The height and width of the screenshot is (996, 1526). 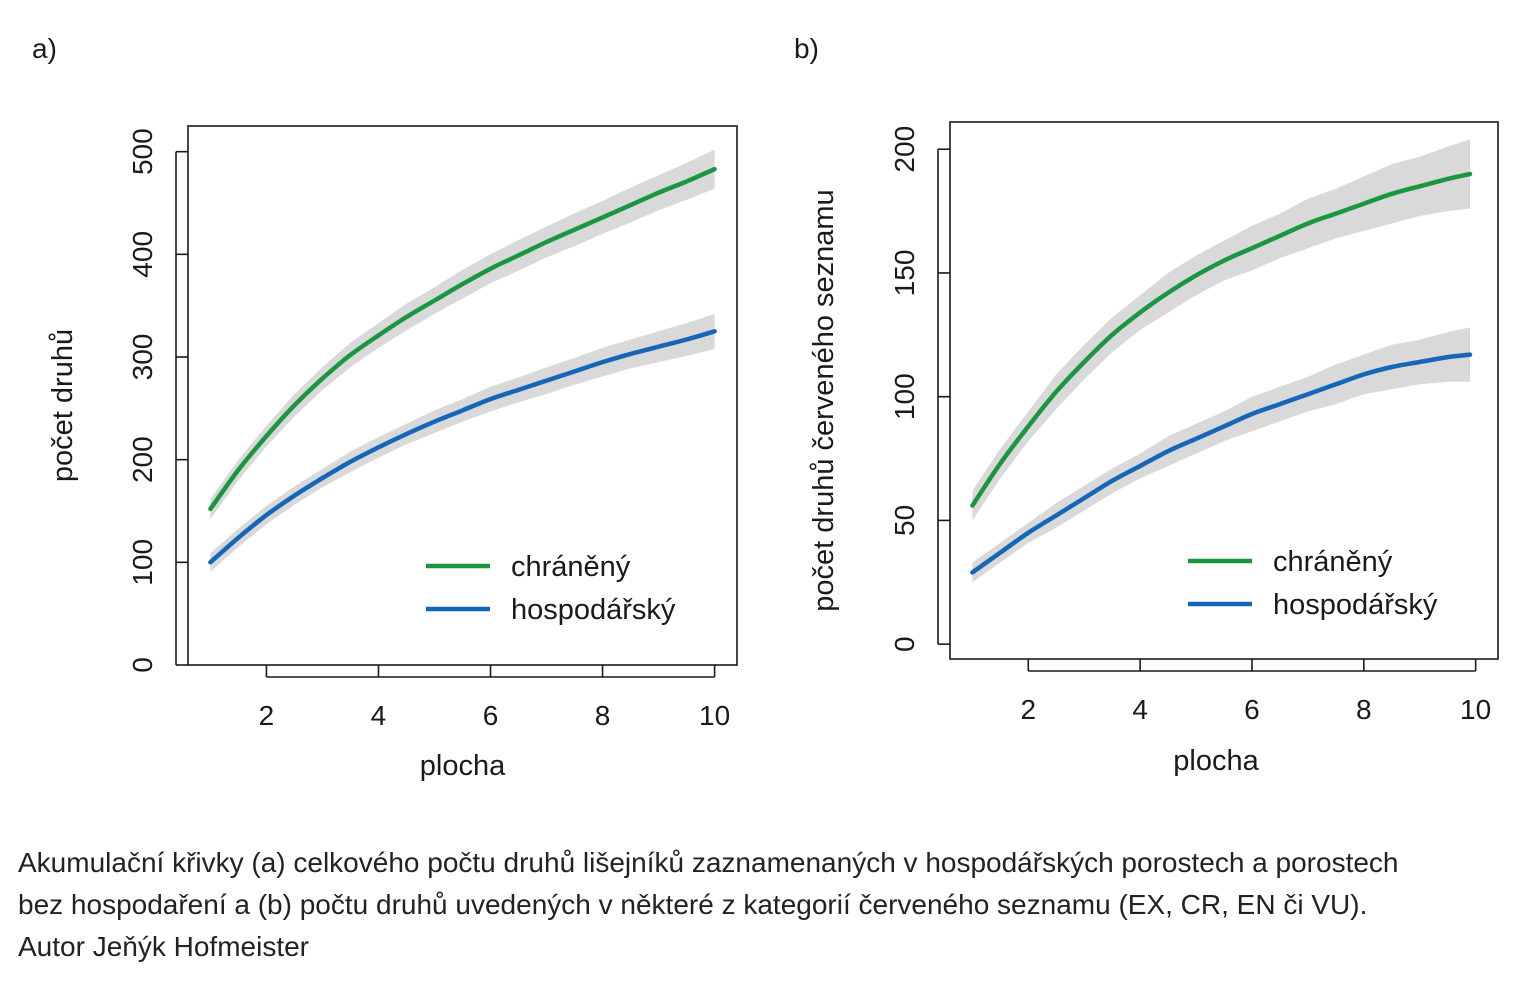 I want to click on y-tick-label: 150, so click(x=904, y=273).